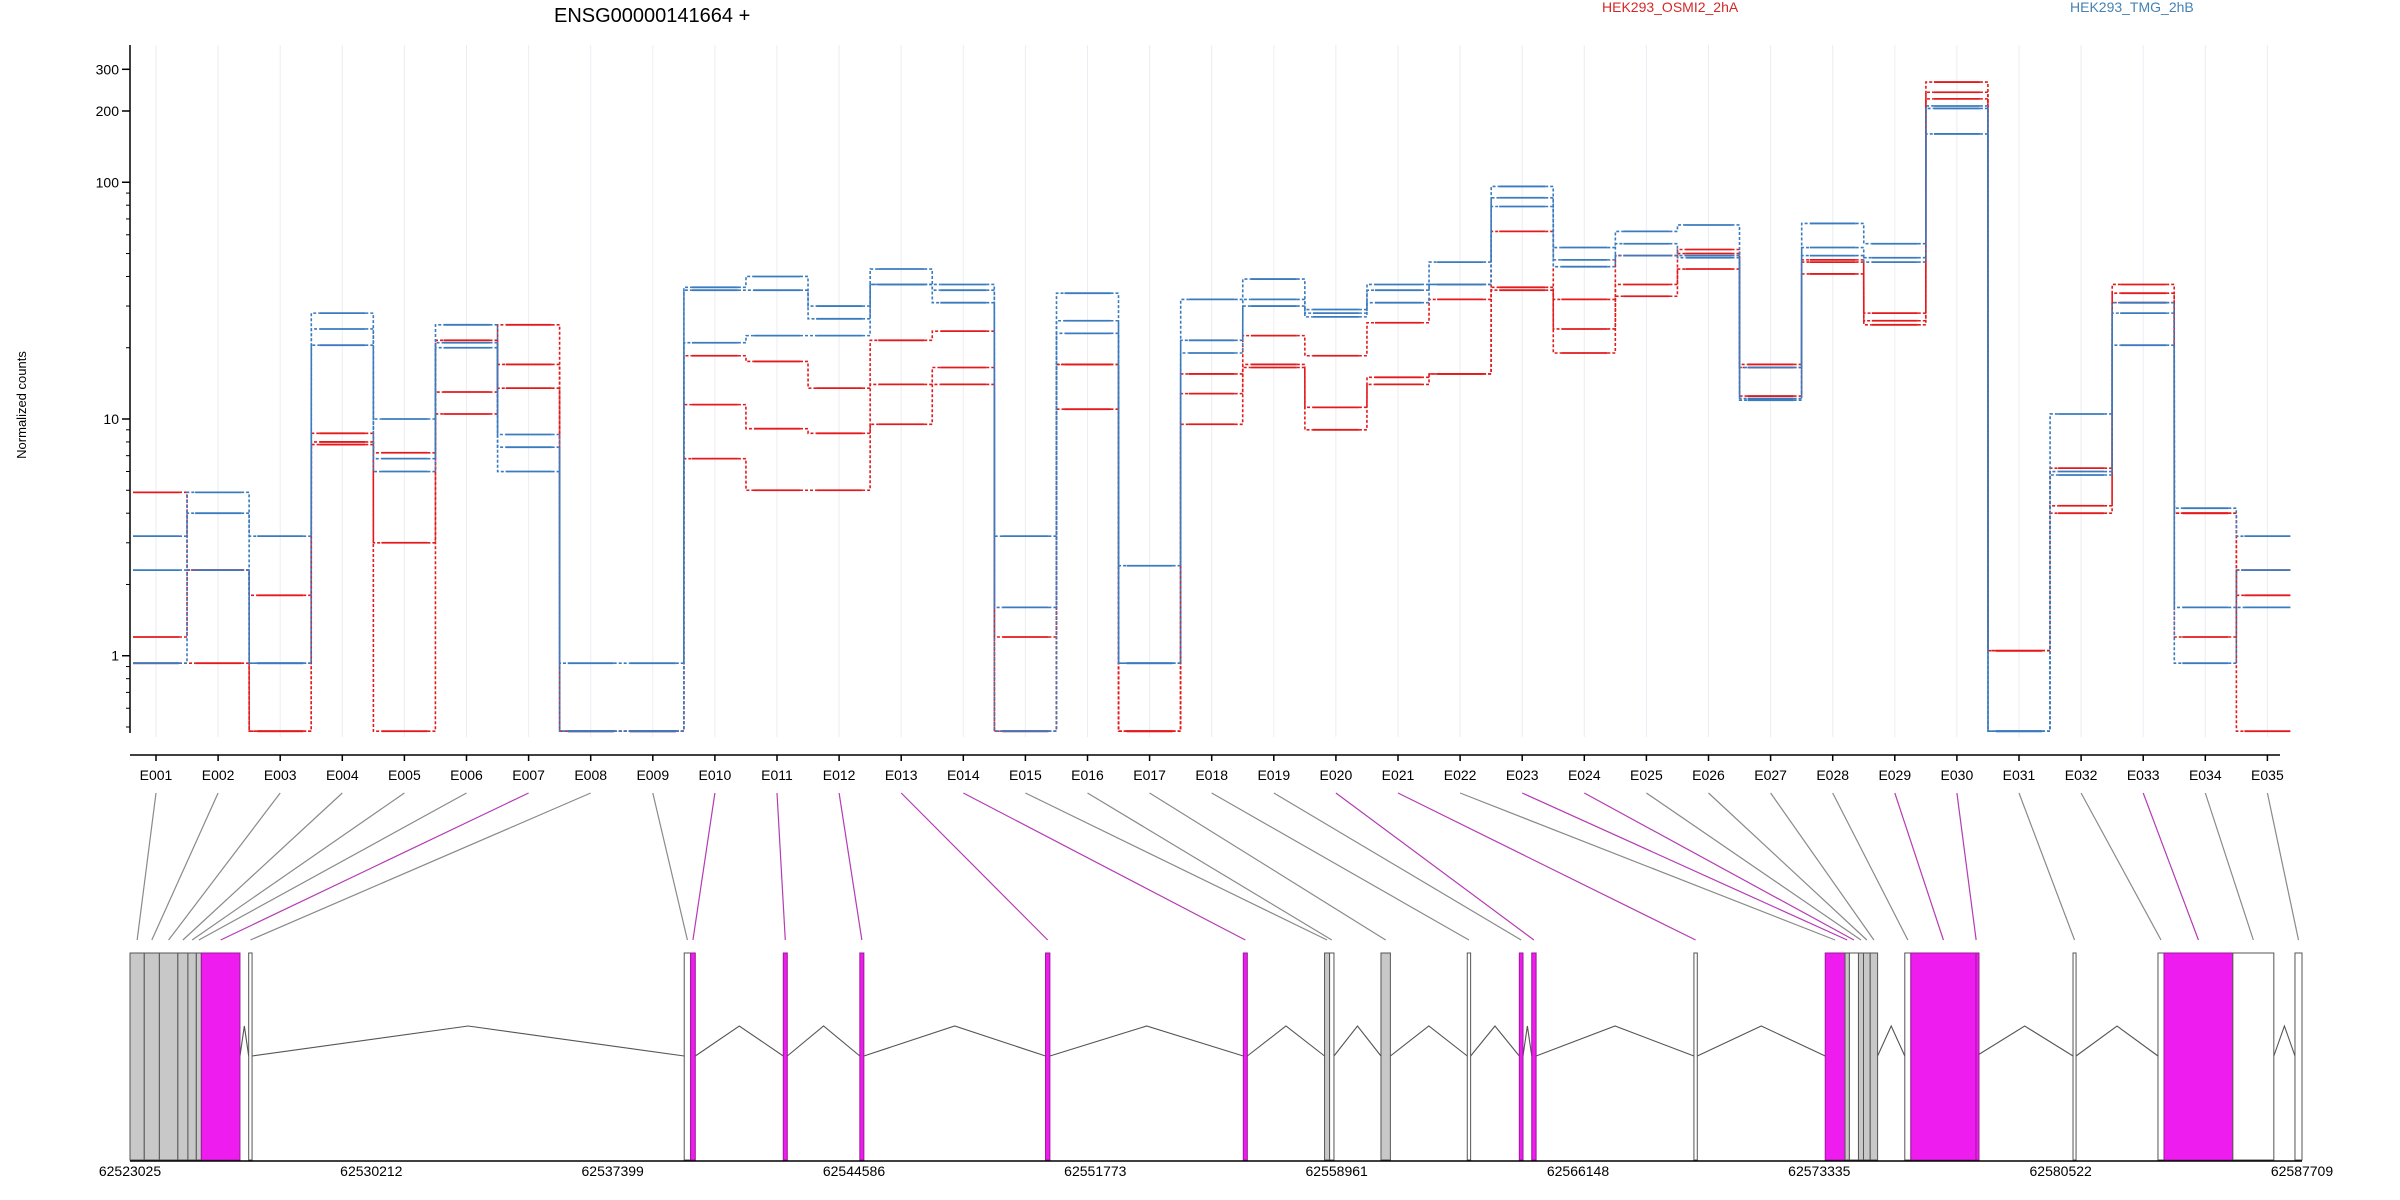 The image size is (2400, 1200). I want to click on x-tick-label-e011: E011, so click(777, 775).